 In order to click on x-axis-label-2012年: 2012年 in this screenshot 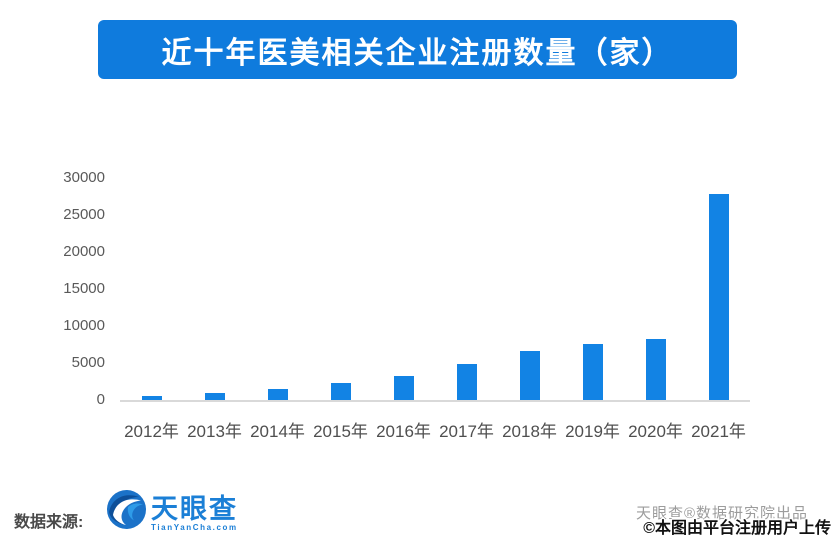, I will do `click(151, 431)`.